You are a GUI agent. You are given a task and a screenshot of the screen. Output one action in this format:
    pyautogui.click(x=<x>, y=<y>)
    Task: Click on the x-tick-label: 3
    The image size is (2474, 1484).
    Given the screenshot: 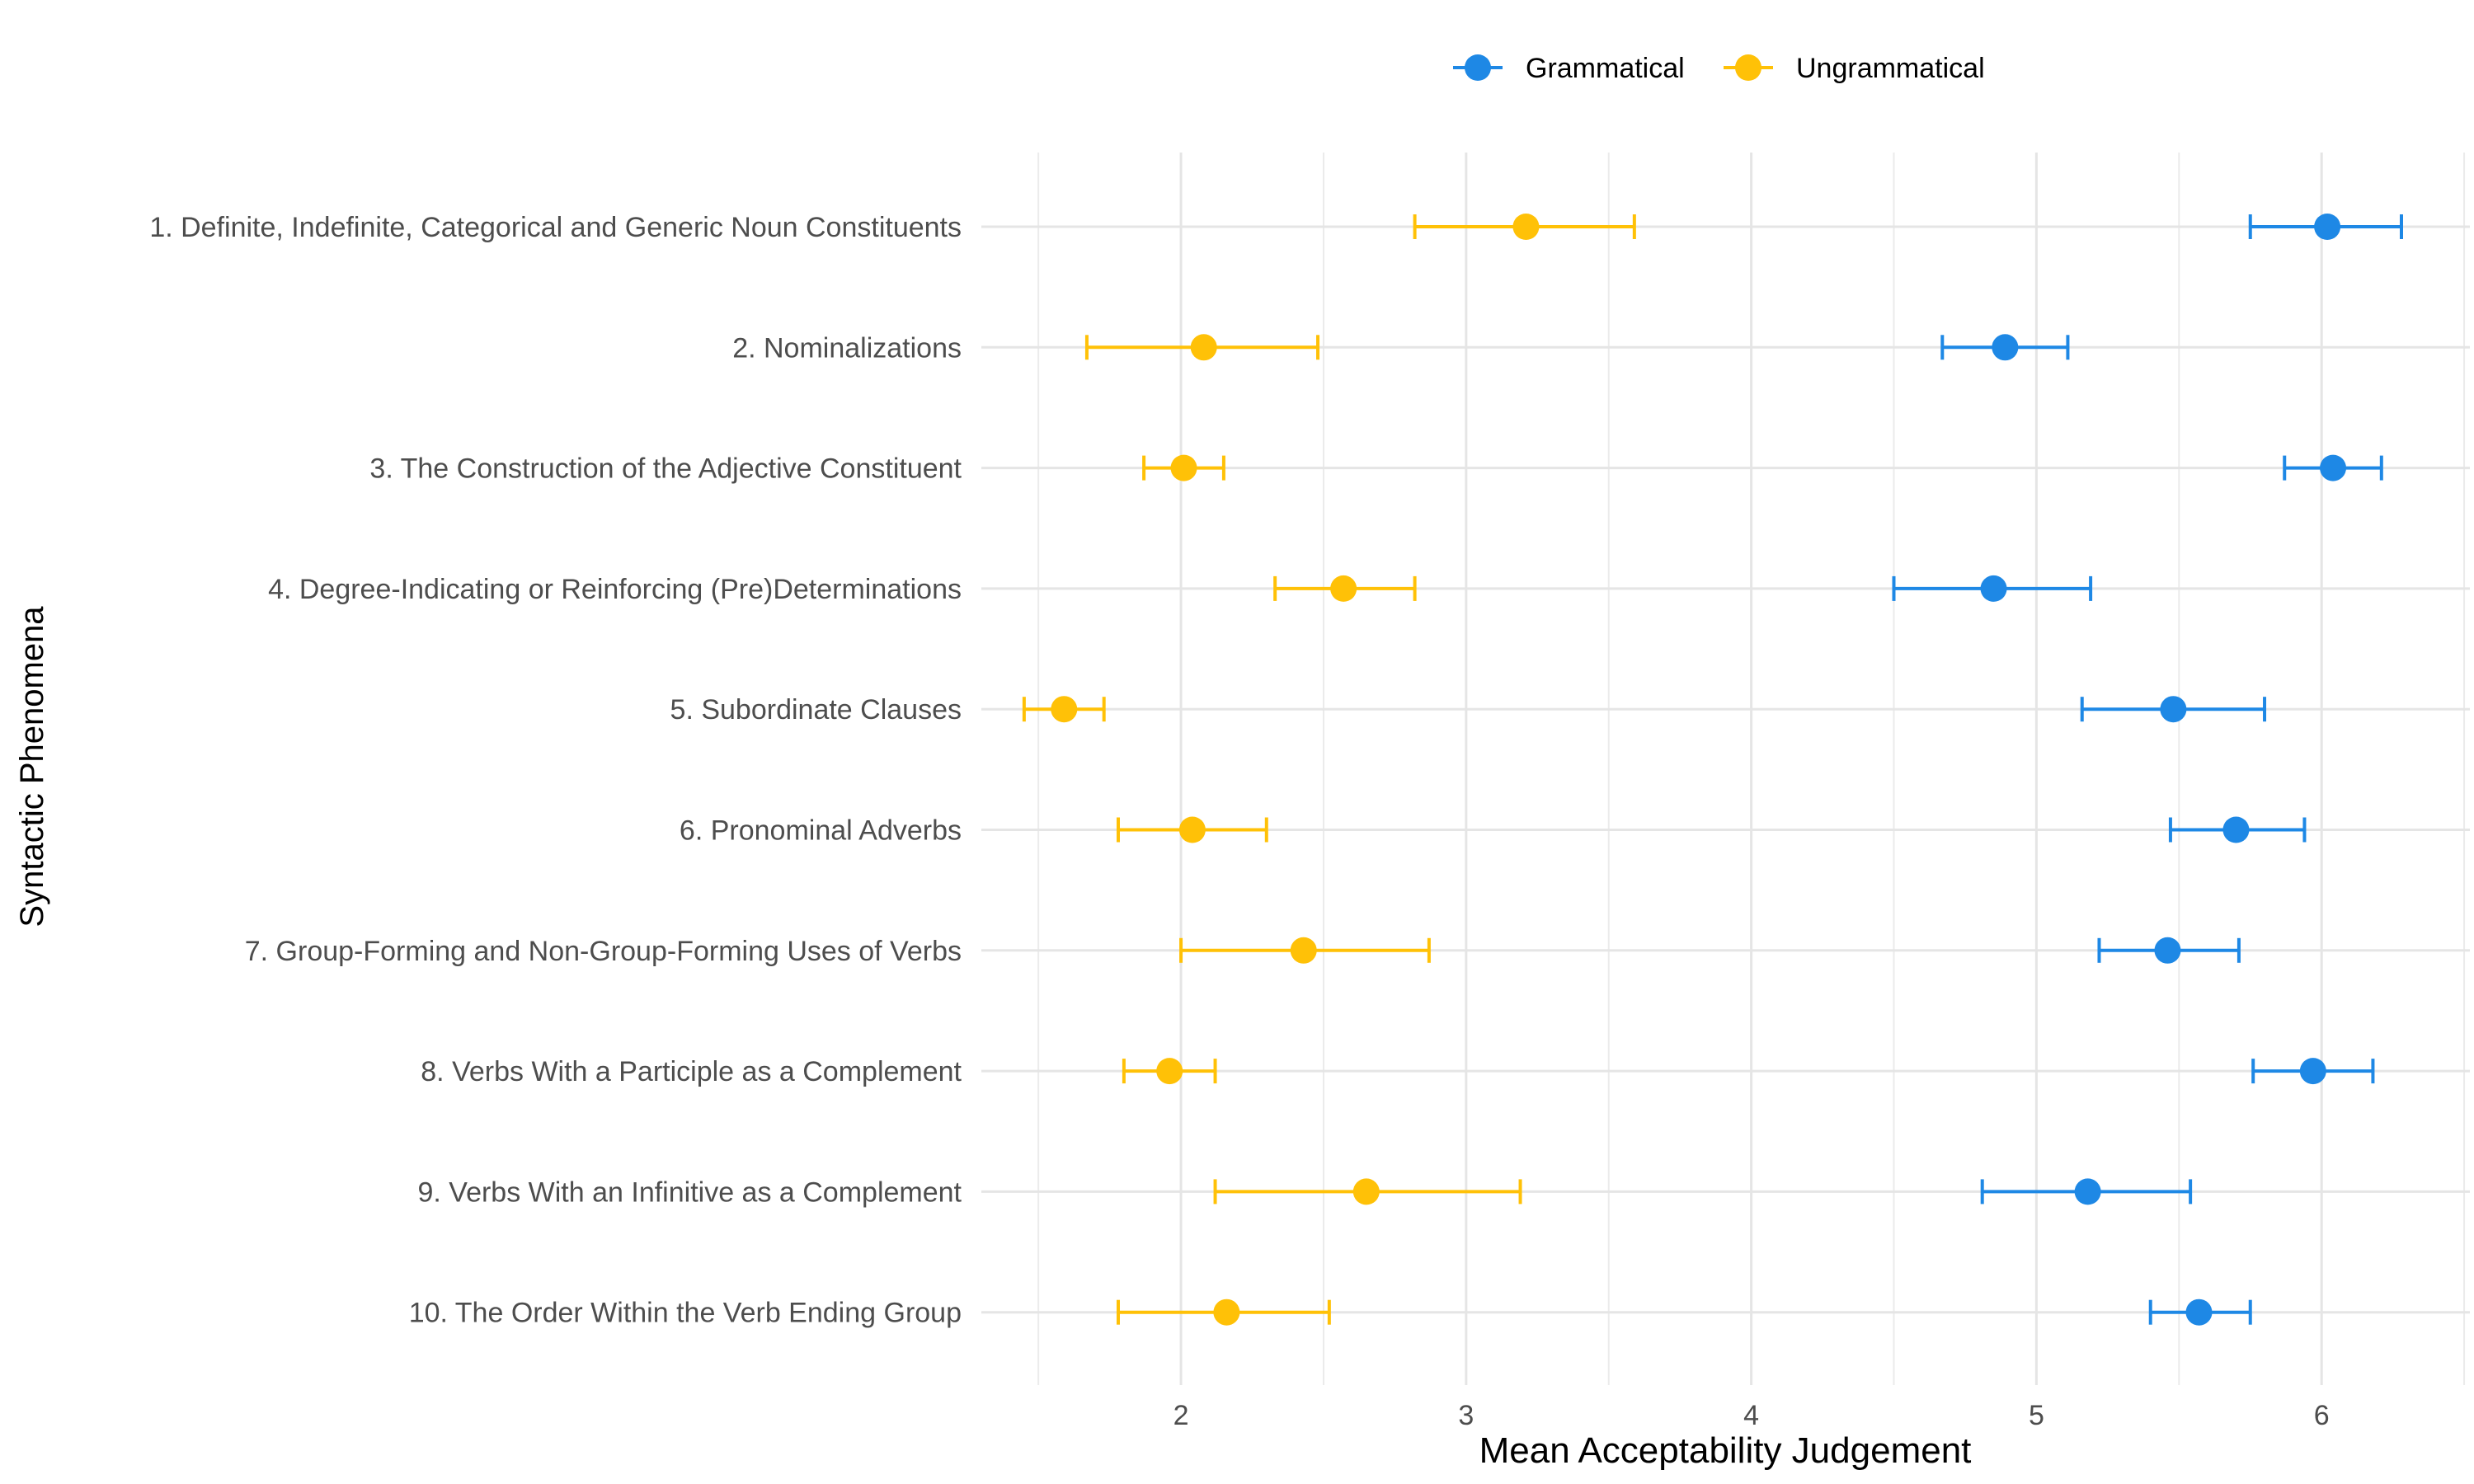 What is the action you would take?
    pyautogui.click(x=1466, y=1415)
    